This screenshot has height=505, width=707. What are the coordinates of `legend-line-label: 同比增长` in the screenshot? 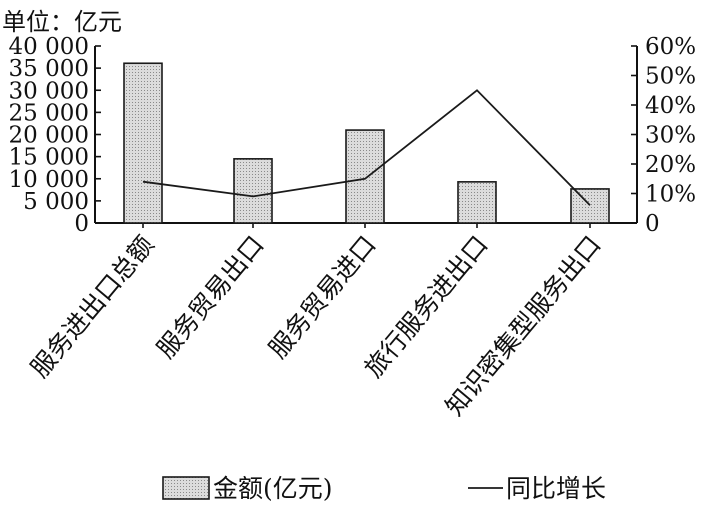 It's located at (556, 488).